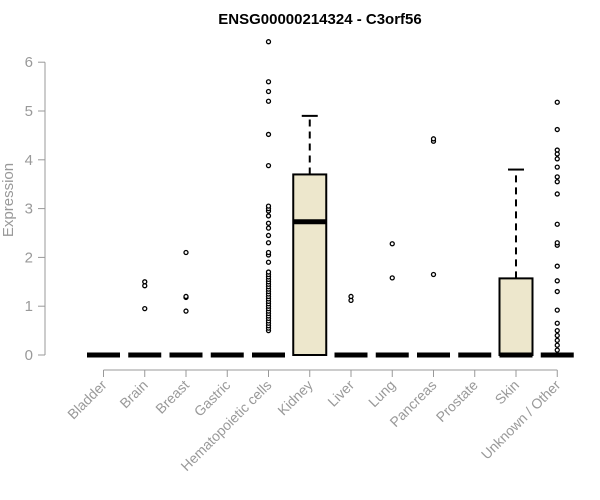  I want to click on y-tick-label: 0, so click(29, 355).